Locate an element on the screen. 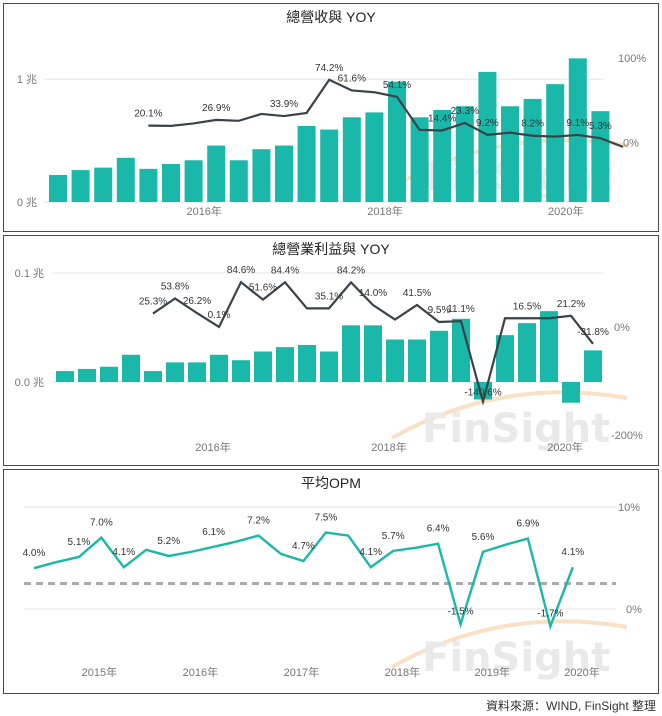  revenue-yoy-label: 9.2% is located at coordinates (487, 123).